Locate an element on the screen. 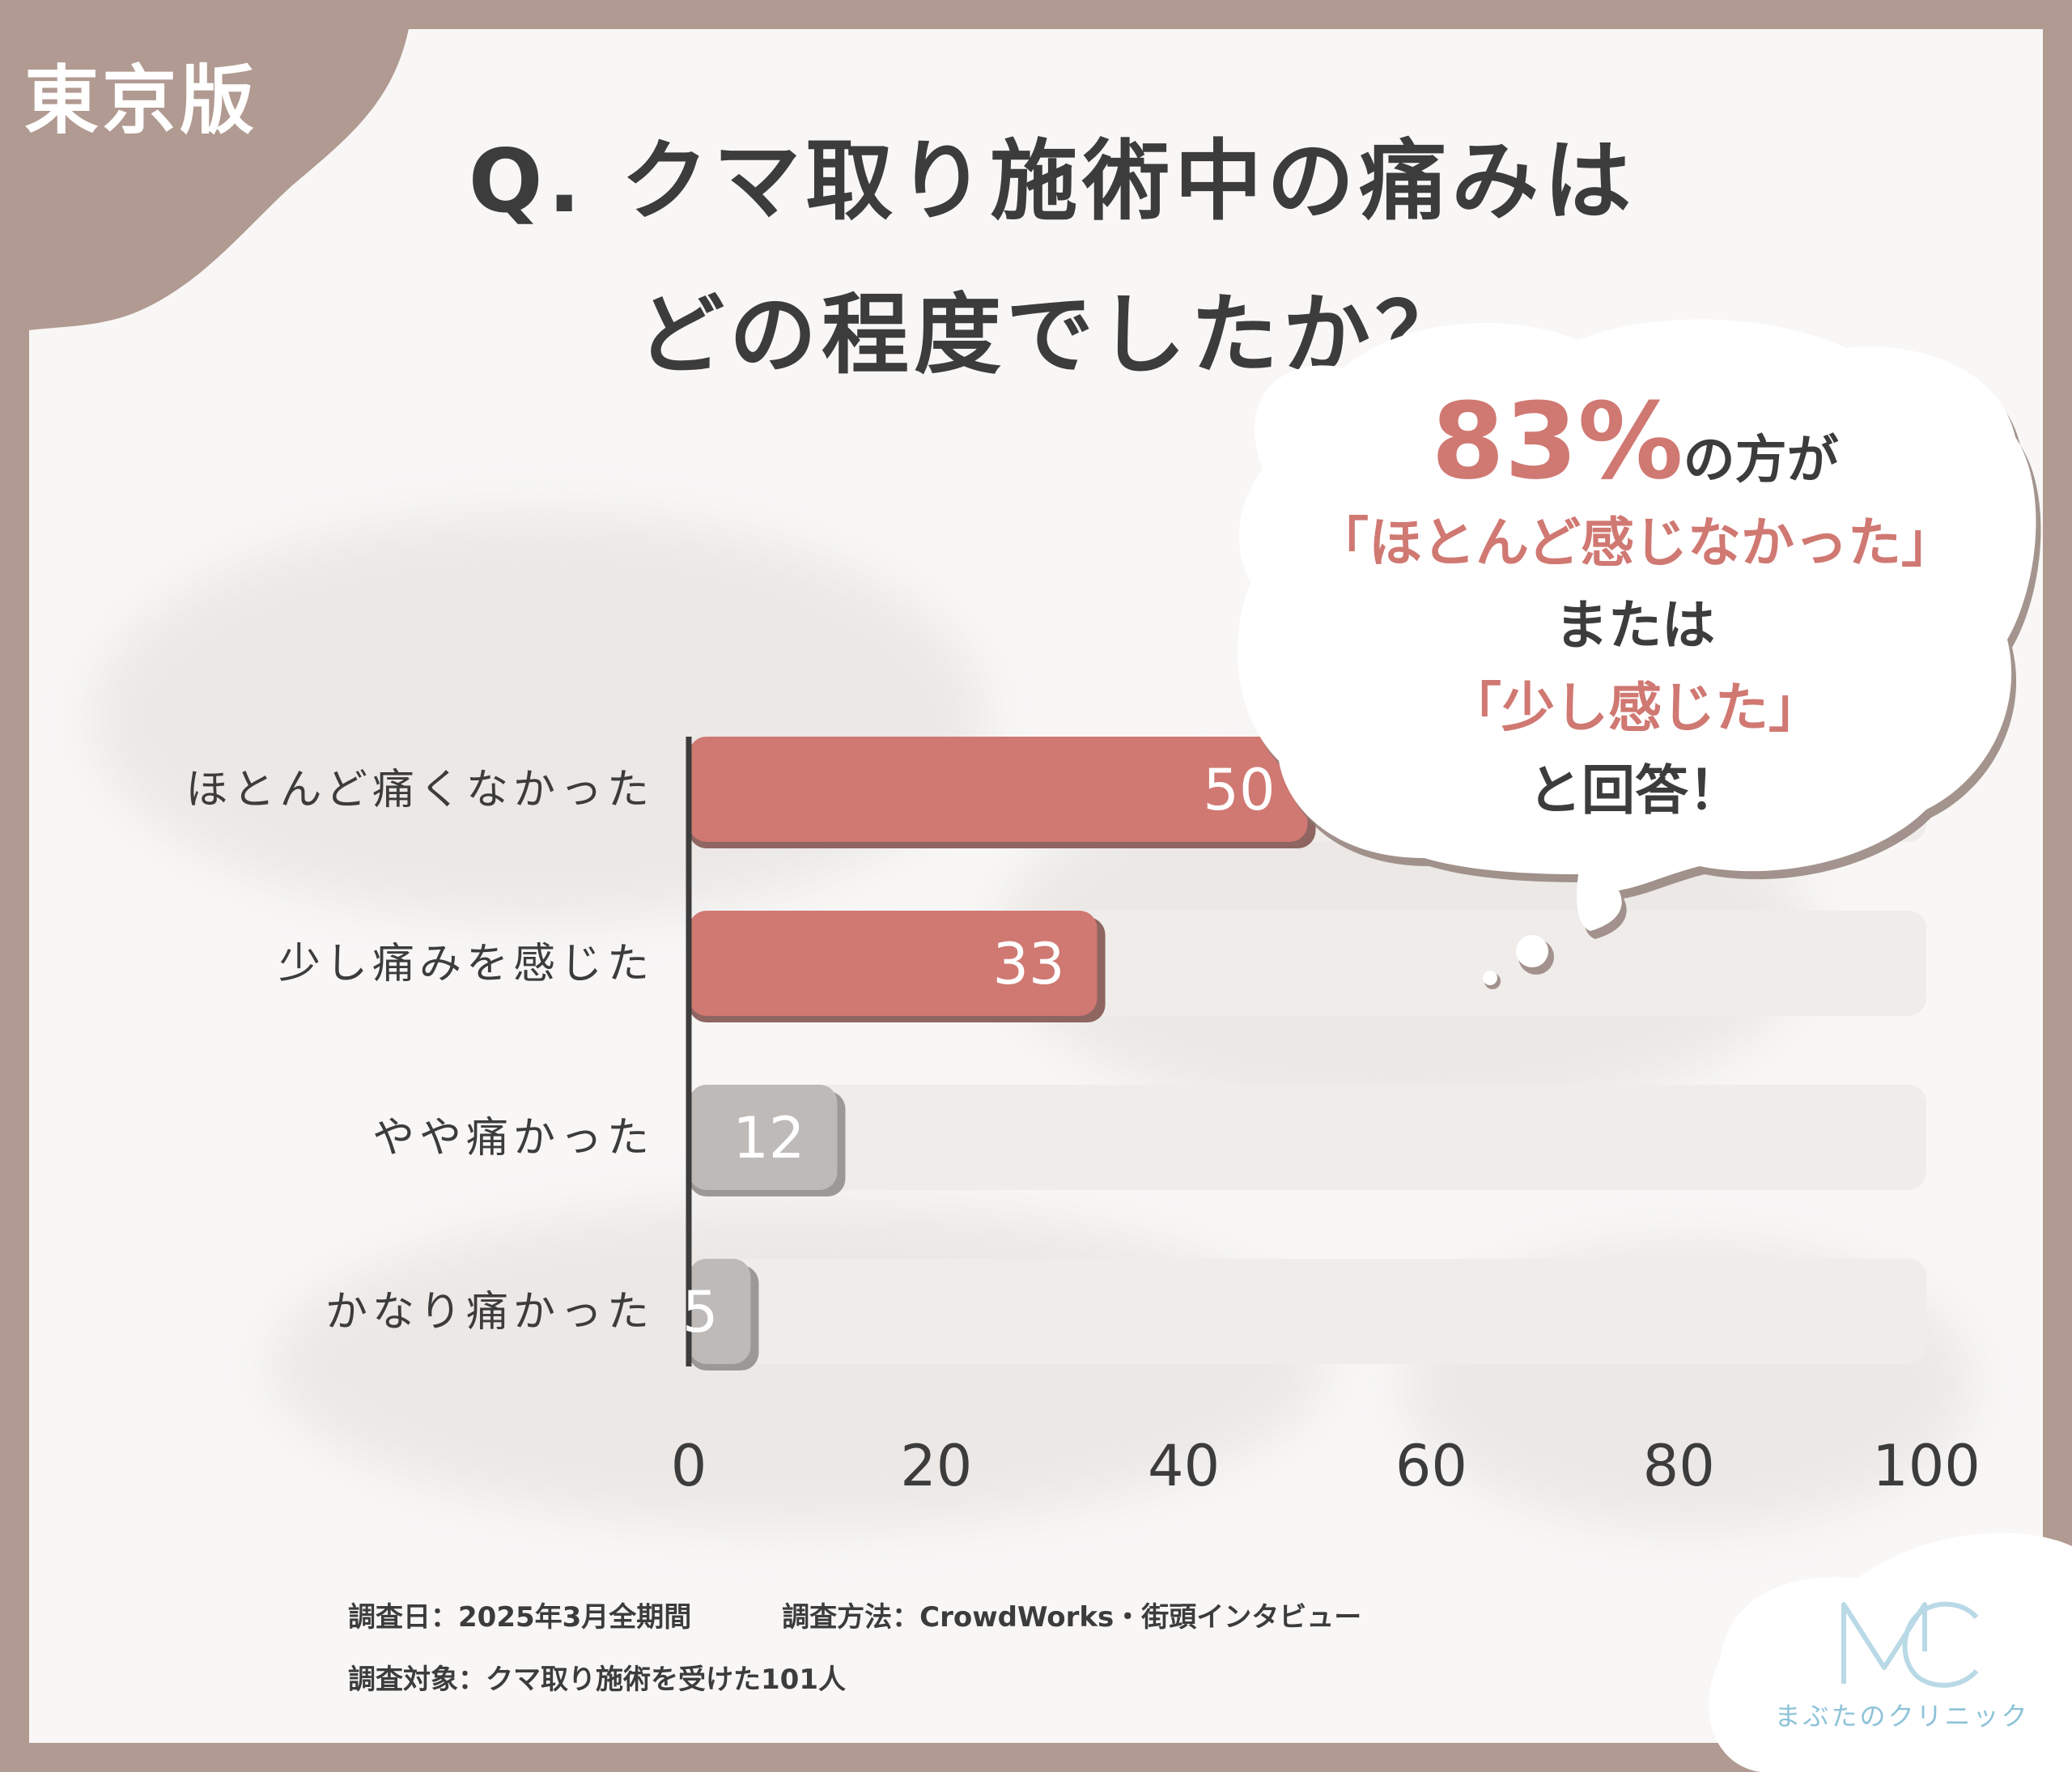 Image resolution: width=2072 pixels, height=1772 pixels. region-tag: 東京版 is located at coordinates (141, 101).